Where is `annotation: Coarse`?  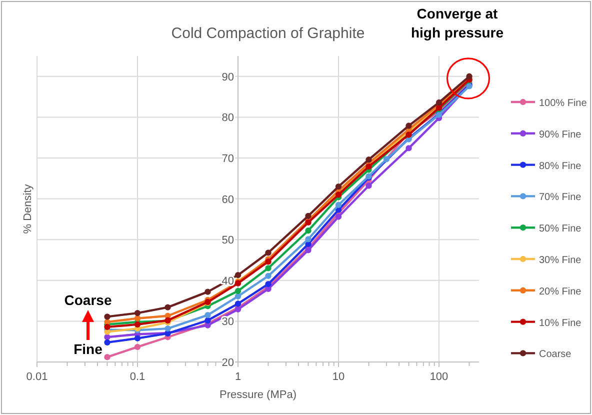
annotation: Coarse is located at coordinates (88, 300).